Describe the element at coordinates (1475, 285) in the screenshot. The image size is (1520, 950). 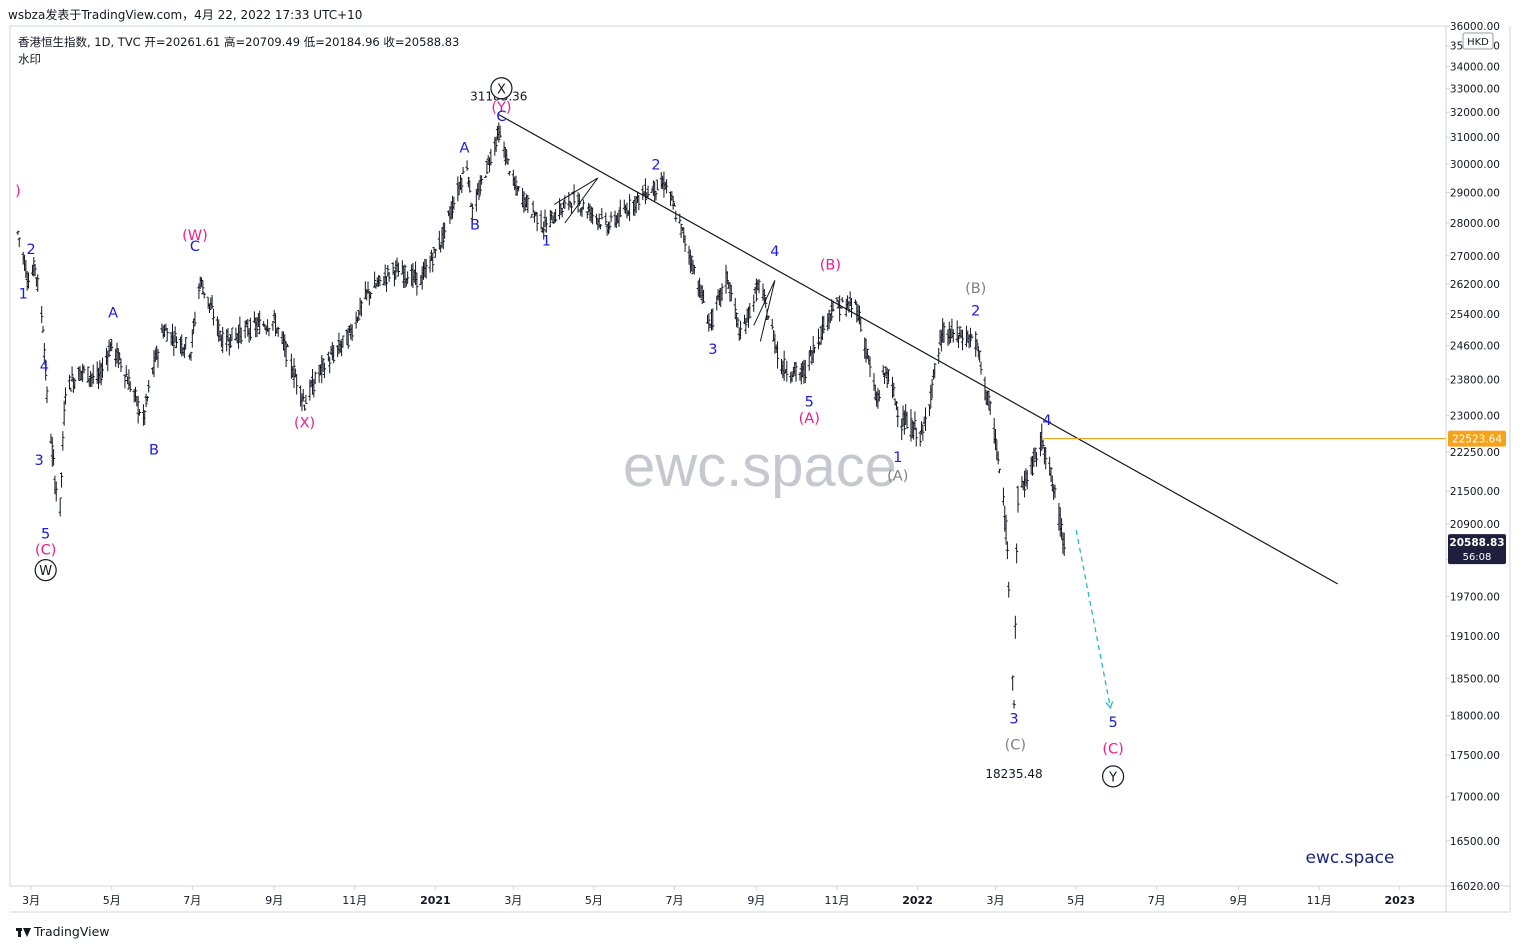
I see `price-tick-label: 26200.00` at that location.